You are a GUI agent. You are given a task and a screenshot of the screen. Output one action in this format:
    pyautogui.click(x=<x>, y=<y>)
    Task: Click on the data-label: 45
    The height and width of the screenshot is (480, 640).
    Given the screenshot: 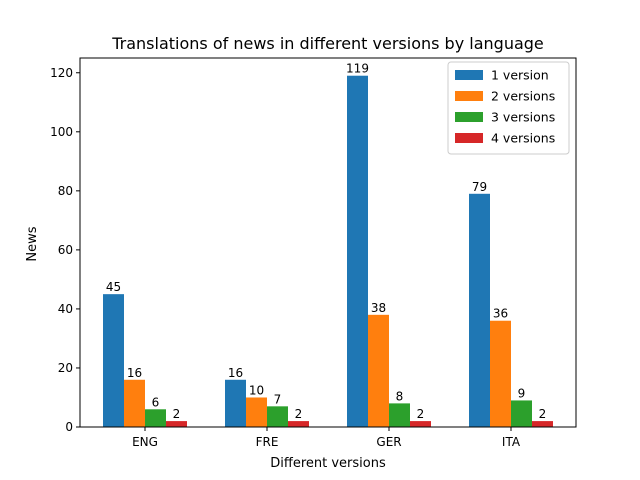 What is the action you would take?
    pyautogui.click(x=113, y=287)
    